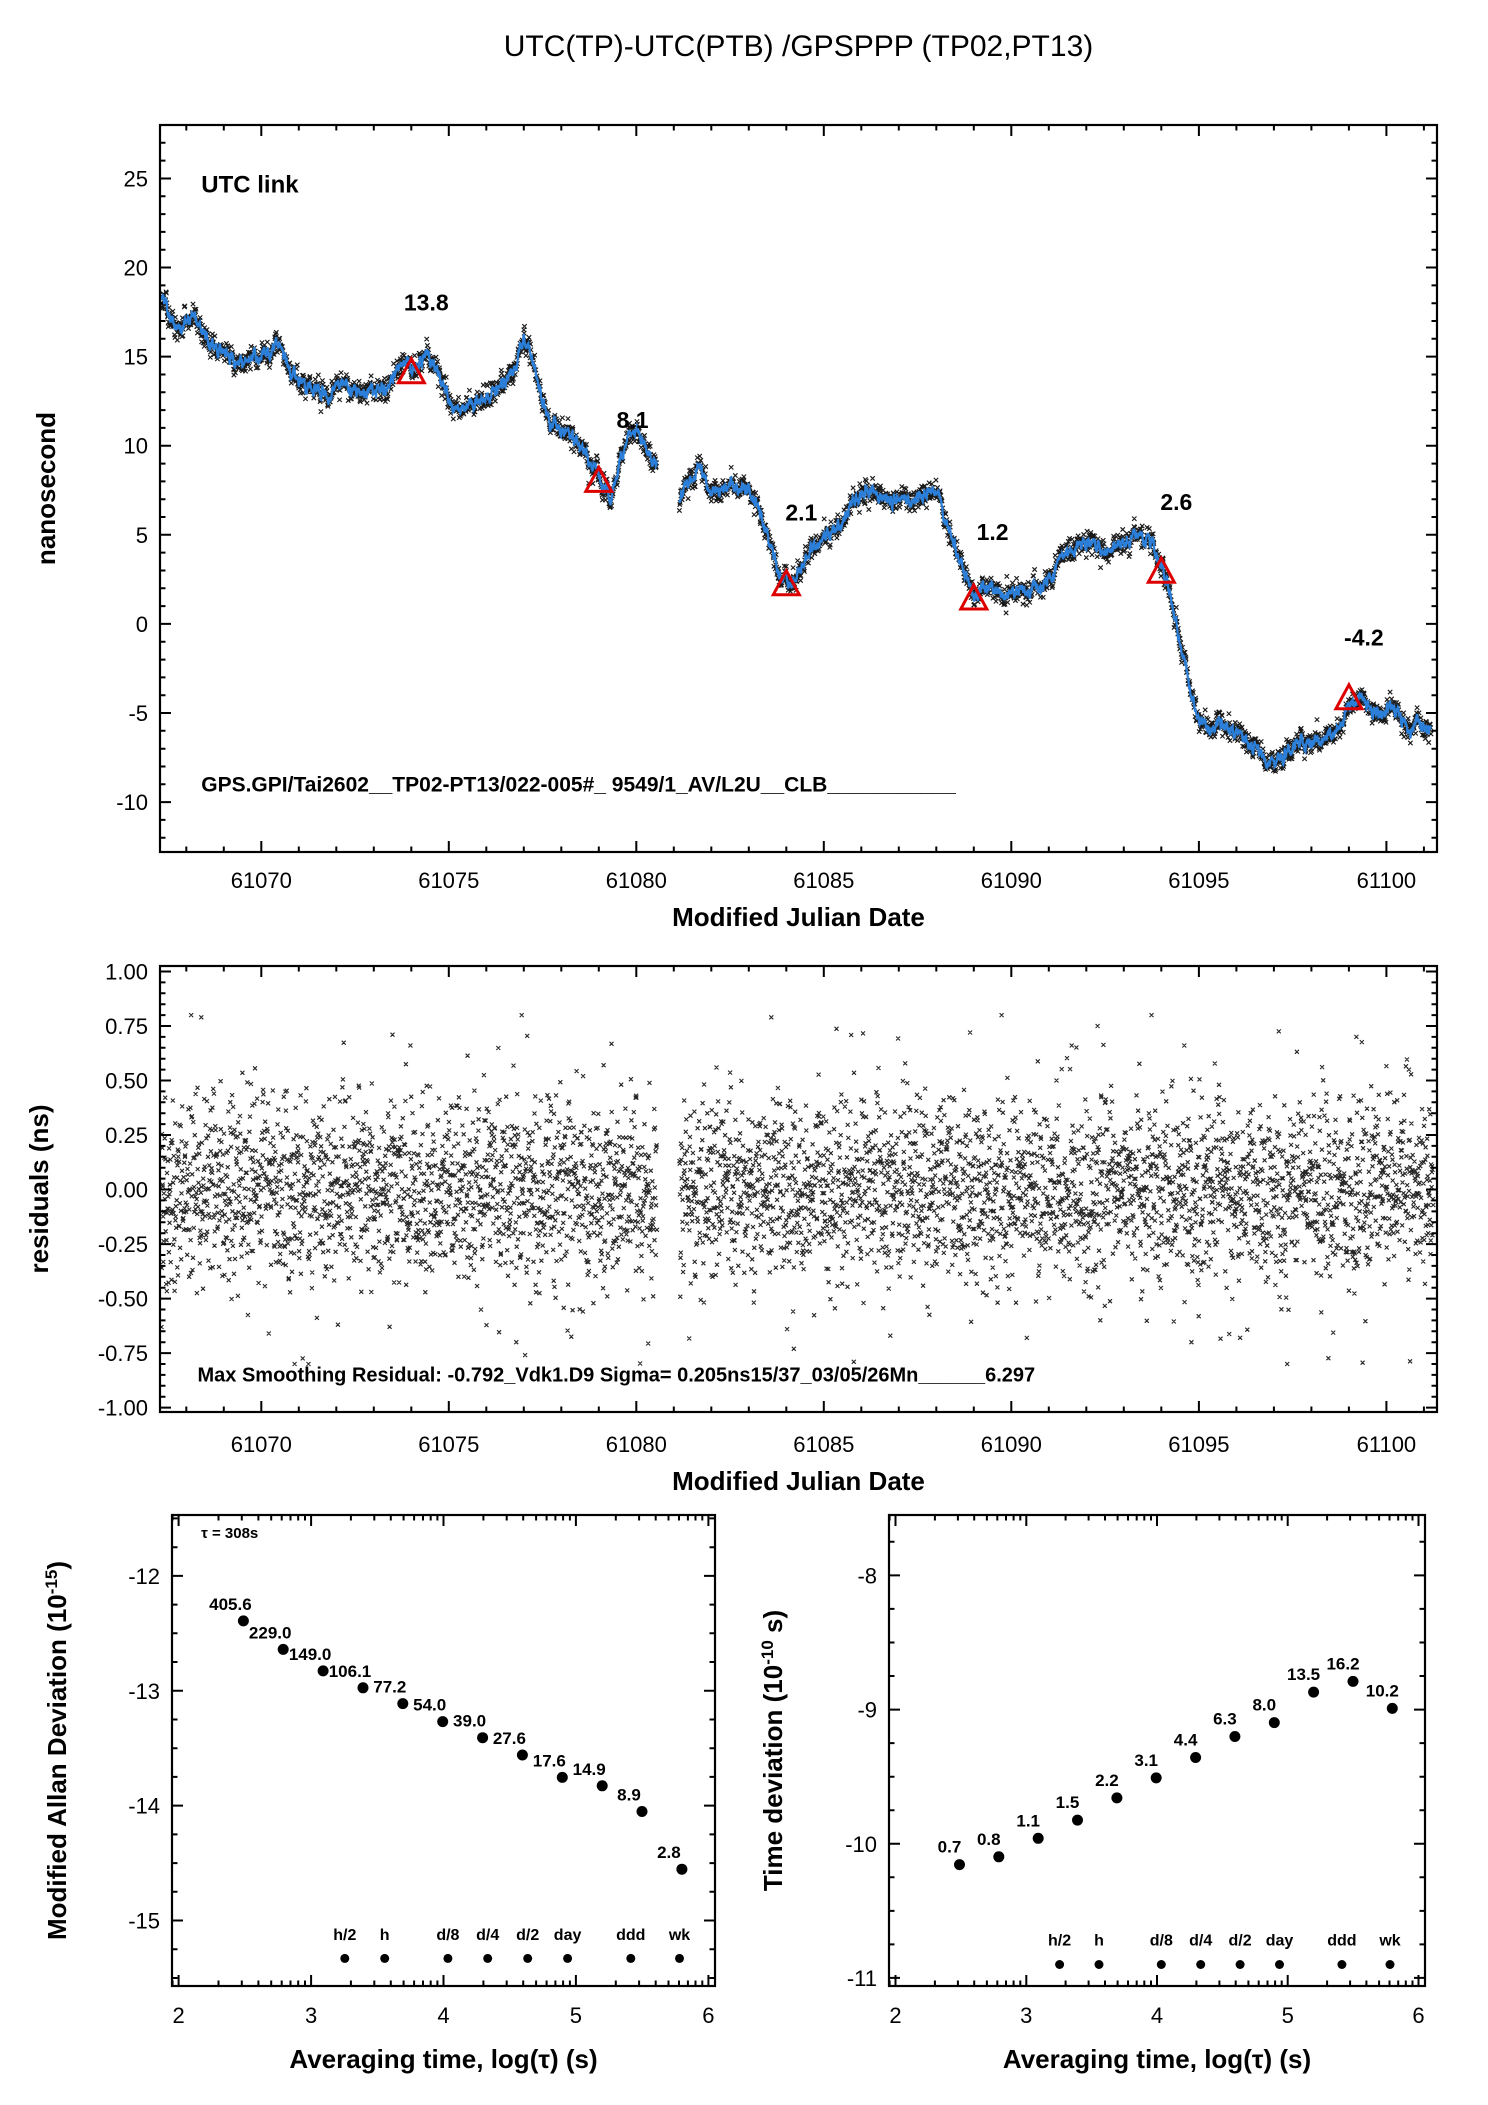  Describe the element at coordinates (39, 1188) in the screenshot. I see `y-axis-label: residuals (ns)` at that location.